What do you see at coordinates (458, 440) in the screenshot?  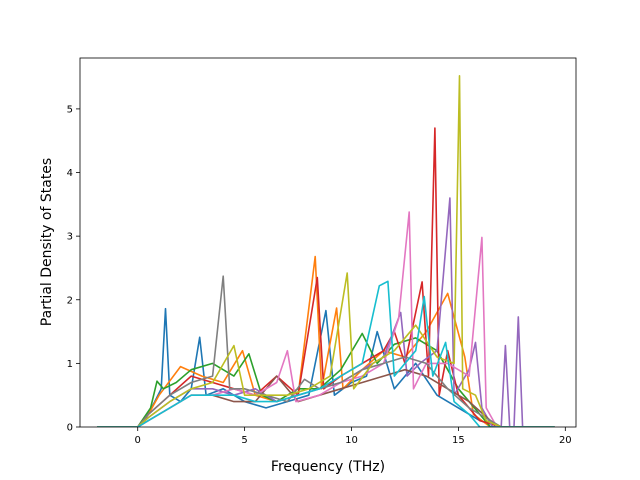 I see `x-tick-label: 15` at bounding box center [458, 440].